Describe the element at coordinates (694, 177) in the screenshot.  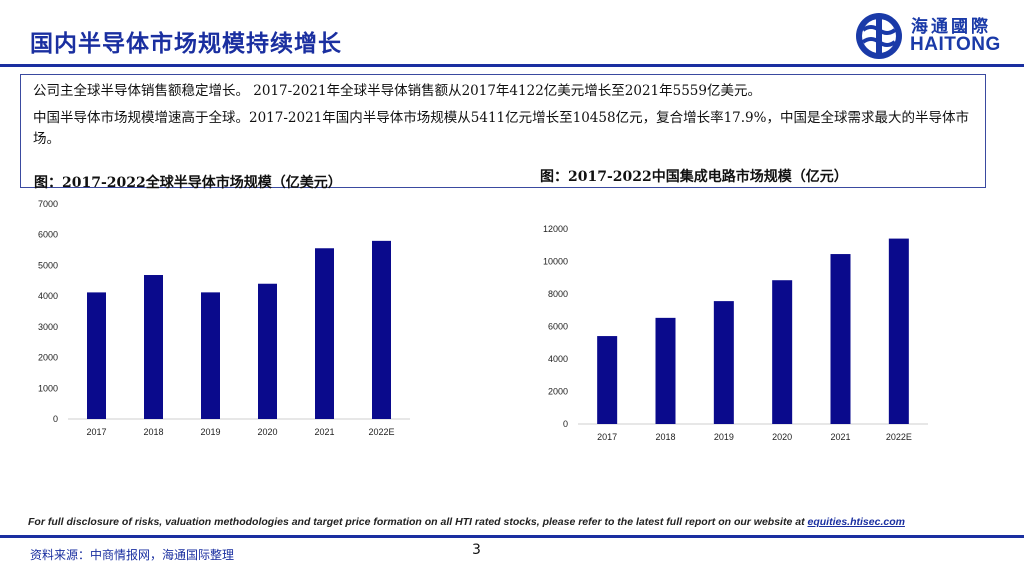
I see `chart-title-china: 图：2017-2022中国集成电路市场规模（亿元）` at that location.